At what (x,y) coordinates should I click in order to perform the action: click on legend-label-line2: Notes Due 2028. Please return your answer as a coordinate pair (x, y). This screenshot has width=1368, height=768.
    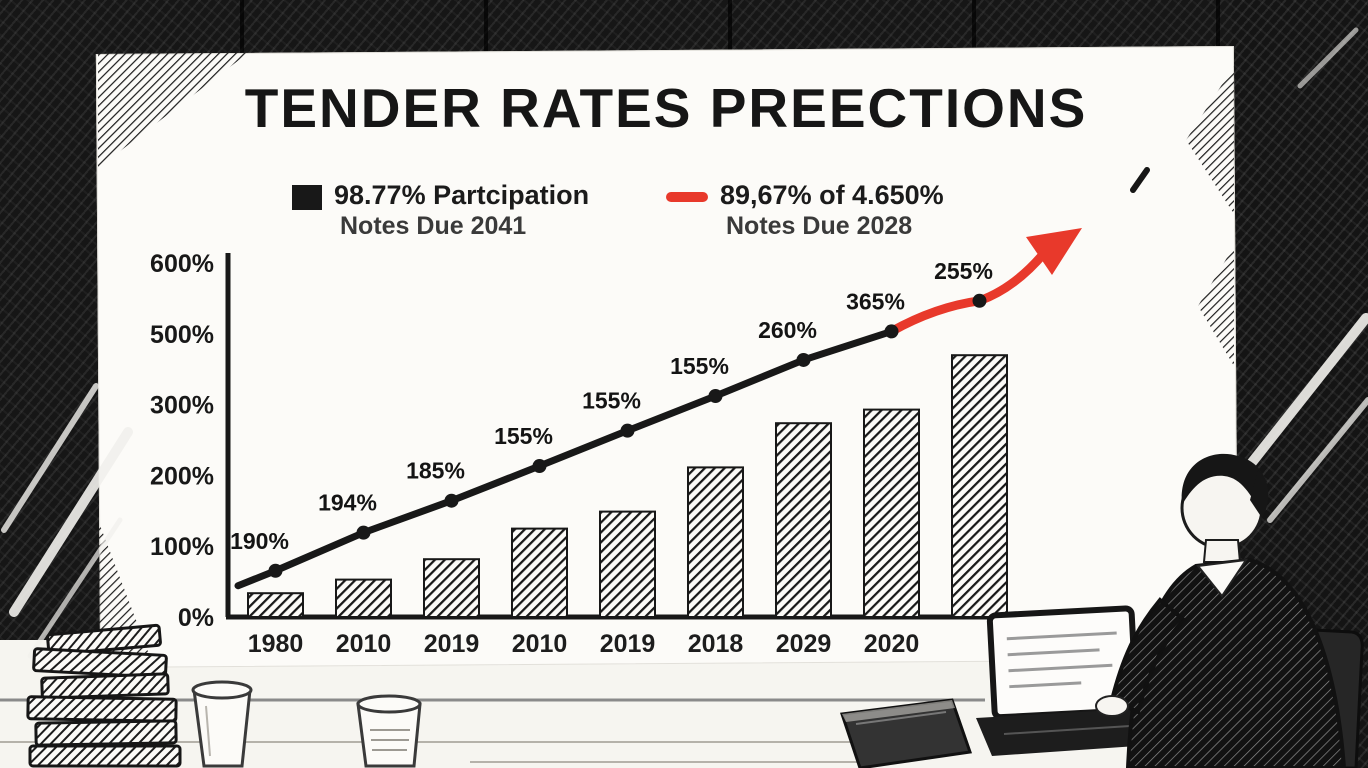
    Looking at the image, I should click on (819, 226).